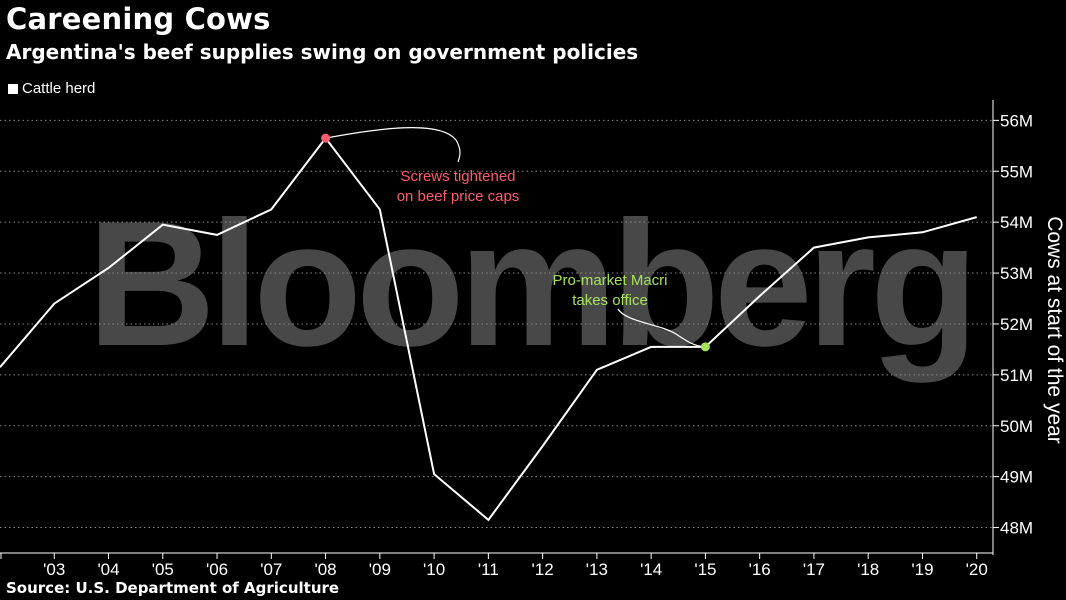 The width and height of the screenshot is (1066, 600). What do you see at coordinates (543, 569) in the screenshot?
I see `x-tick-label: '12` at bounding box center [543, 569].